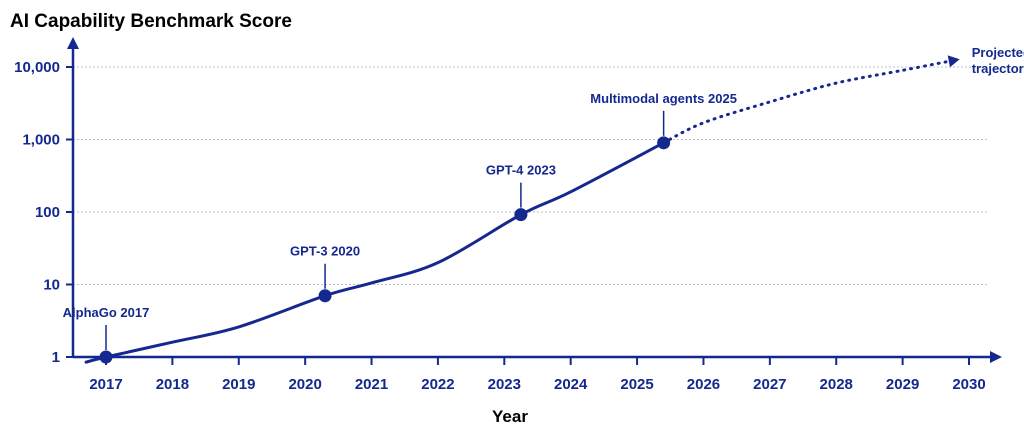  Describe the element at coordinates (769, 384) in the screenshot. I see `x-tick-label: 2027` at that location.